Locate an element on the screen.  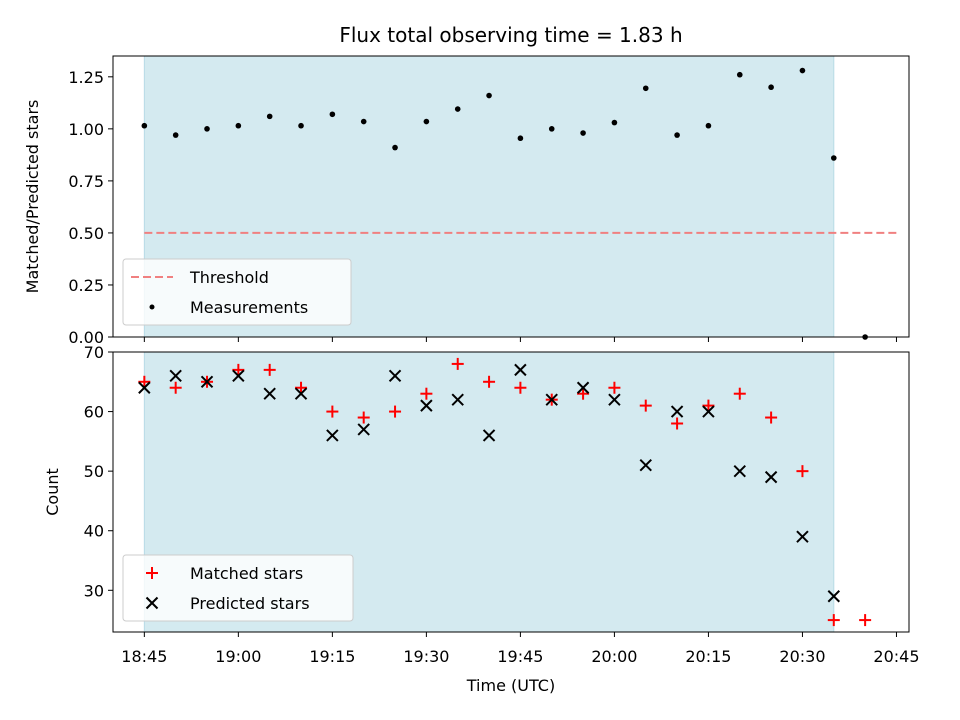
y-tick-label: 40 is located at coordinates (94, 531).